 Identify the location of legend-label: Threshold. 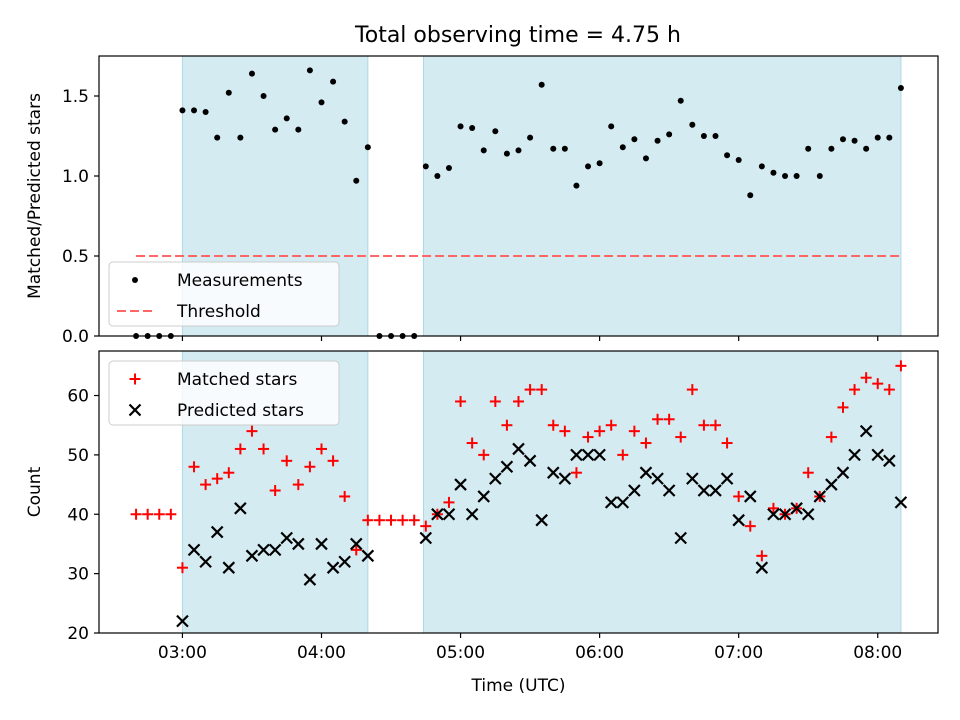
(218, 312).